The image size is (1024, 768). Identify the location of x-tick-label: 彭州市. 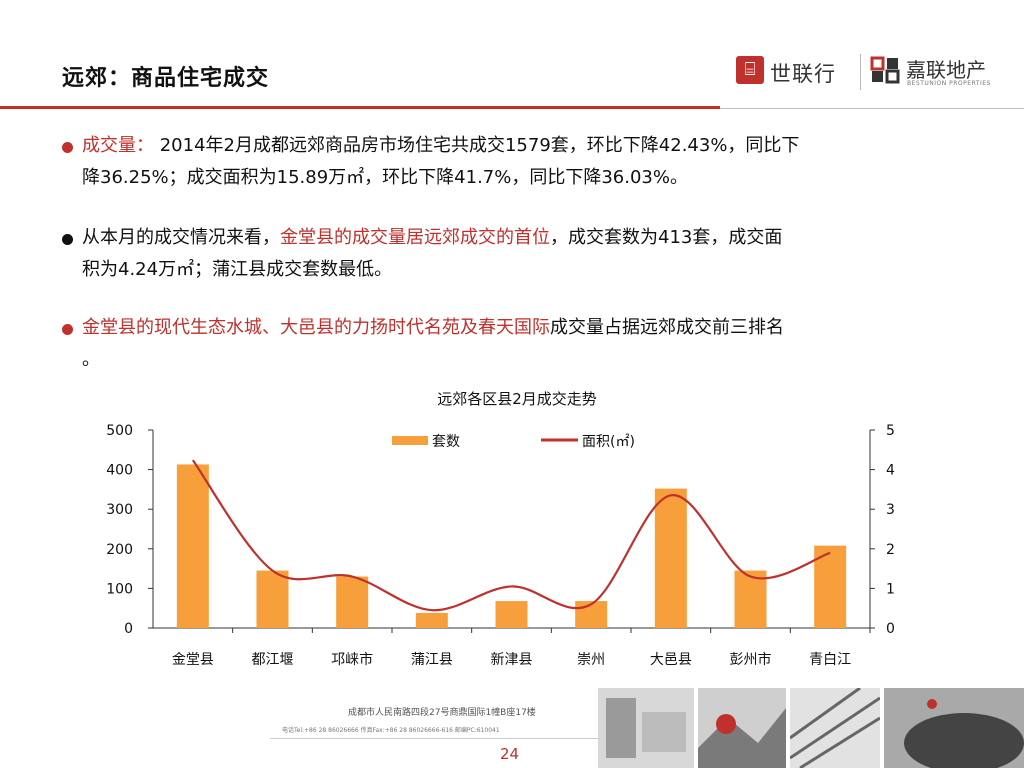
(751, 659).